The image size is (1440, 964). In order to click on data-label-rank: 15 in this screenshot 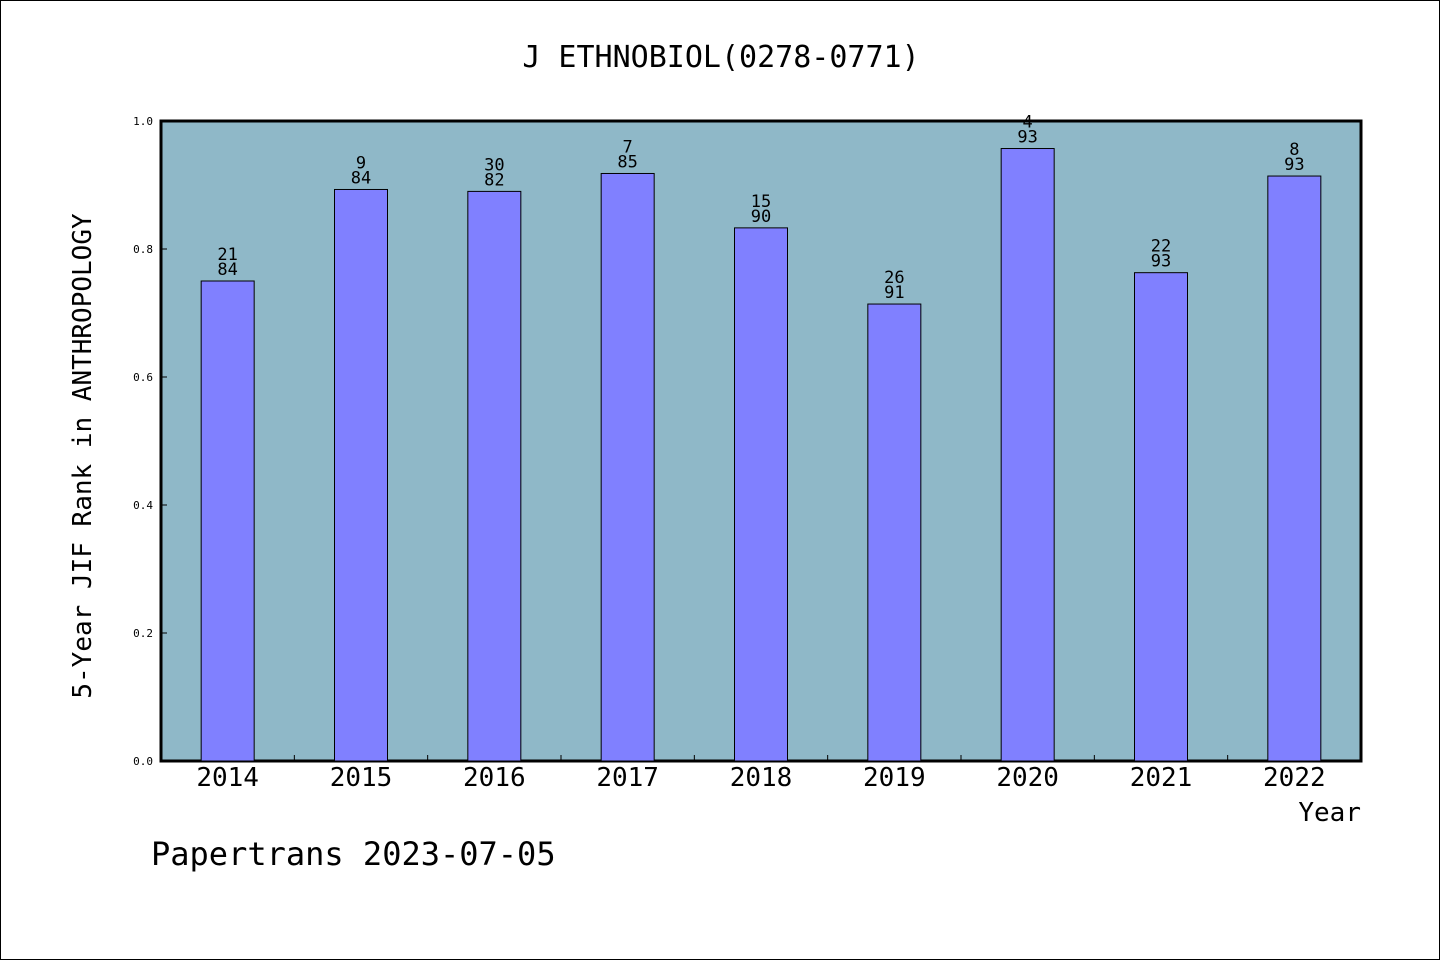, I will do `click(761, 202)`.